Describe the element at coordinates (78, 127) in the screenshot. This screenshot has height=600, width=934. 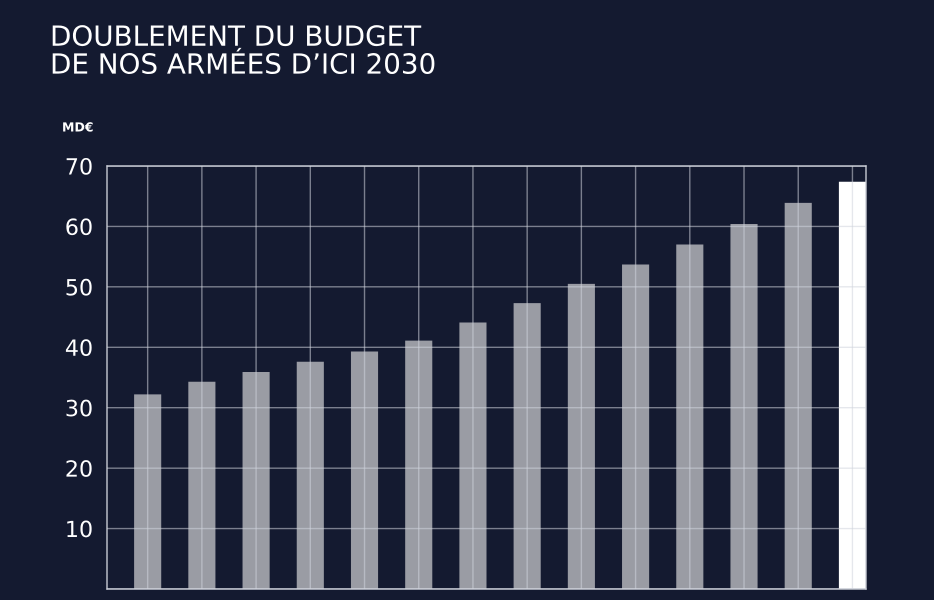
I see `y-axis-title: MD€` at that location.